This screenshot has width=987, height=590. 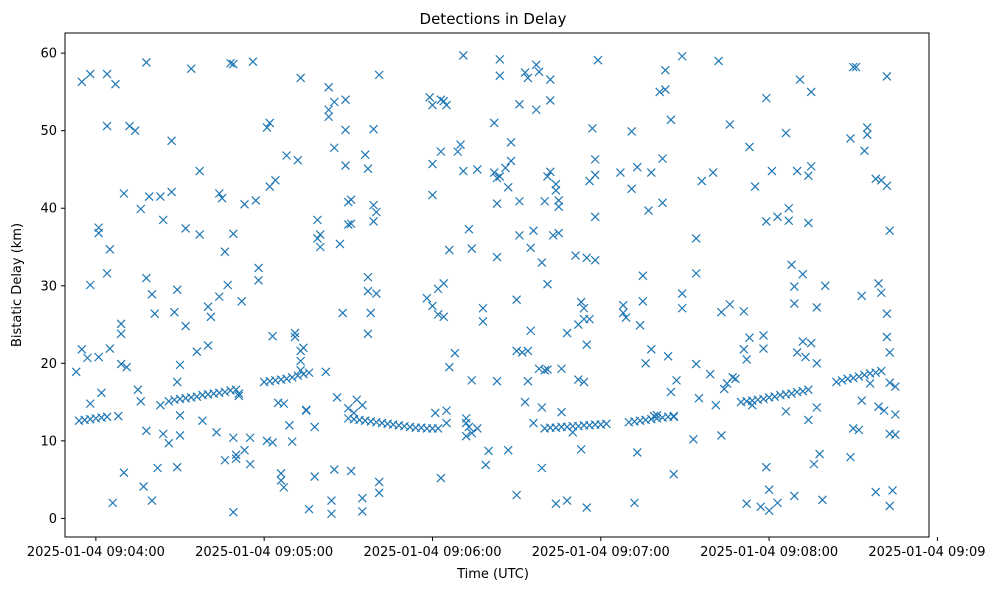 What do you see at coordinates (17, 285) in the screenshot?
I see `y-axis-label: Bistatic Delay (km)` at bounding box center [17, 285].